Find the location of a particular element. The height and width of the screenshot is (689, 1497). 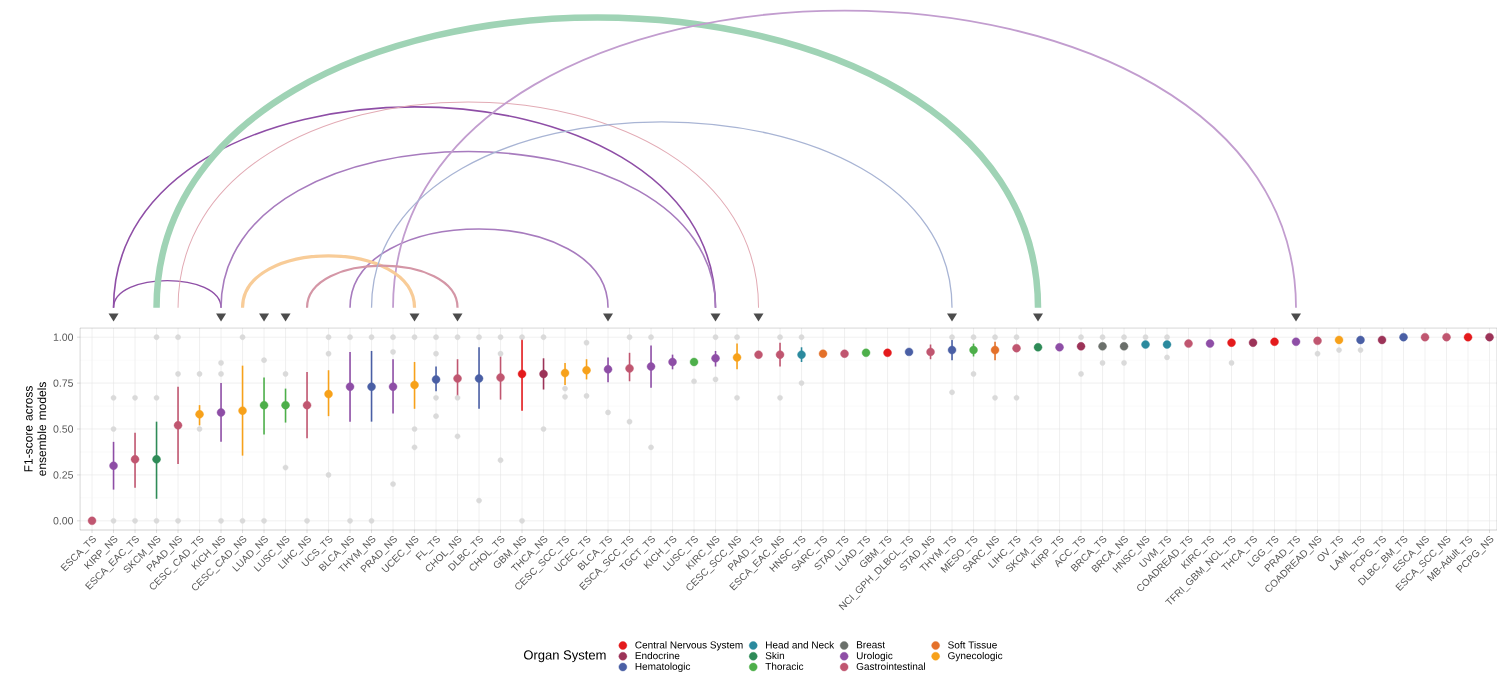

legend-label: Endocrine is located at coordinates (657, 655).